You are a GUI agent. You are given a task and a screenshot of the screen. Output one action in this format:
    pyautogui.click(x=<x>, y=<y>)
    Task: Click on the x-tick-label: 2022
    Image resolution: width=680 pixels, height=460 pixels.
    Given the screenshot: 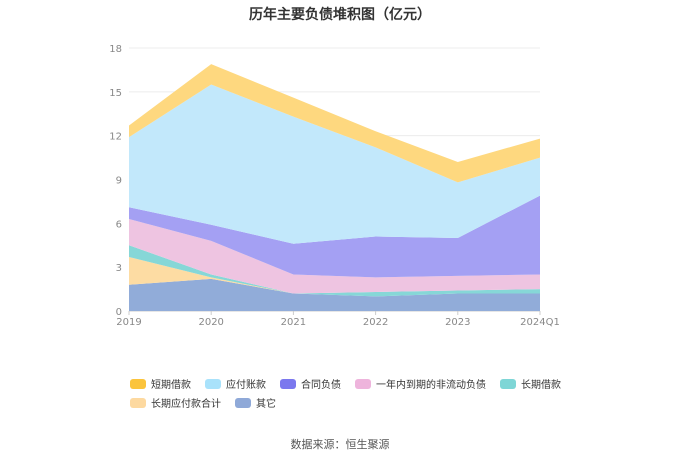 What is the action you would take?
    pyautogui.click(x=375, y=322)
    